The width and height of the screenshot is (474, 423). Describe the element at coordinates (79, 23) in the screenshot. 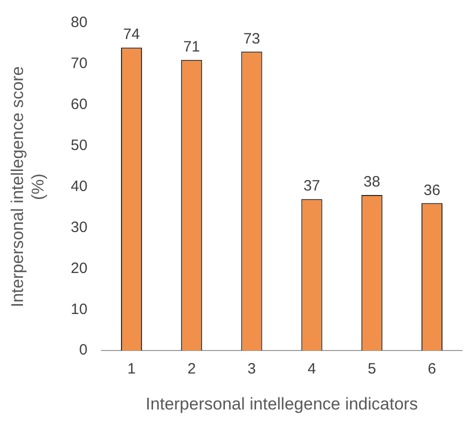

I see `y-tick-label: 80` at that location.